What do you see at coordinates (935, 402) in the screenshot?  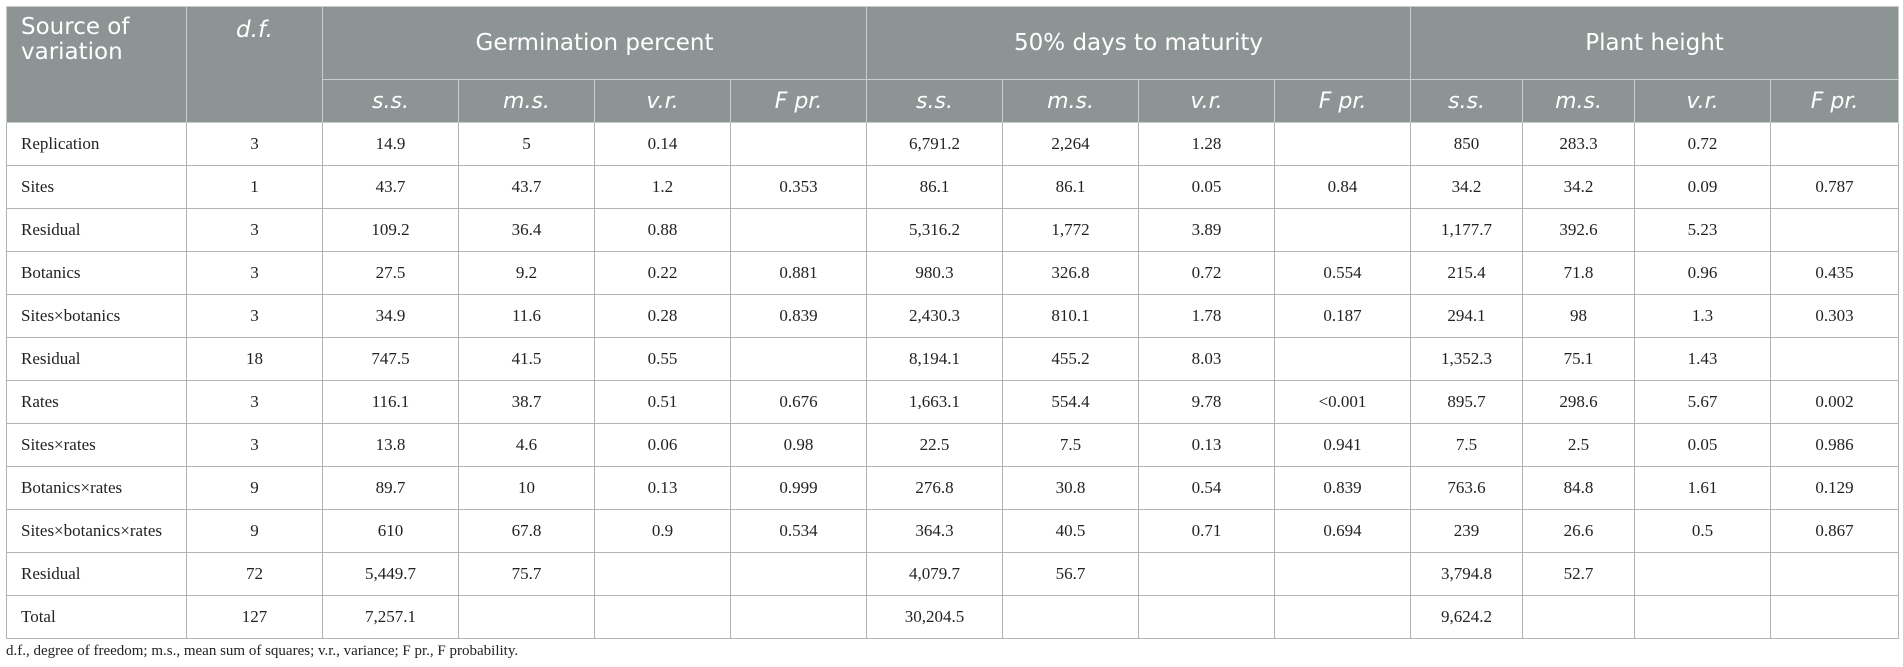 I see `value-cell: 1,663.1` at bounding box center [935, 402].